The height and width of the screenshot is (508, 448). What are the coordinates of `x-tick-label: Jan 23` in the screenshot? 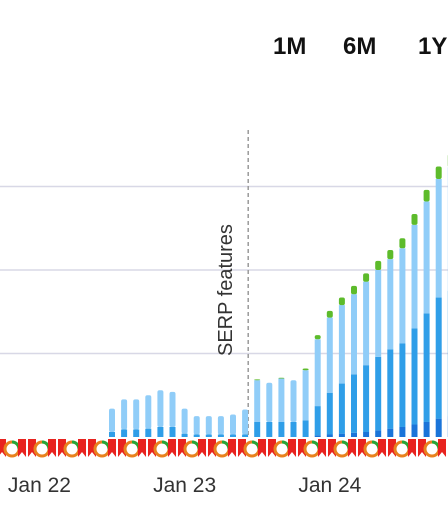 It's located at (184, 485).